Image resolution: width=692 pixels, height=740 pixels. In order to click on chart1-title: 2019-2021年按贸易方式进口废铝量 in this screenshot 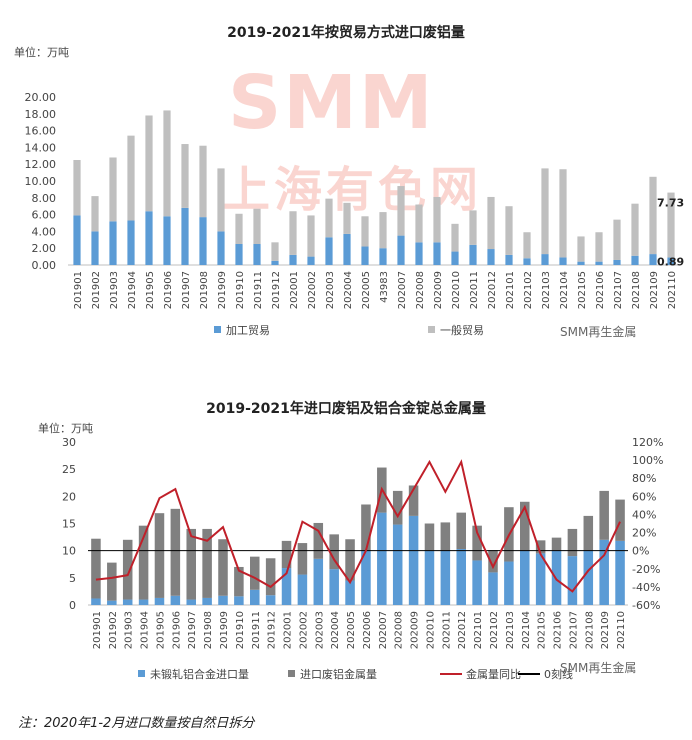, I will do `click(346, 33)`.